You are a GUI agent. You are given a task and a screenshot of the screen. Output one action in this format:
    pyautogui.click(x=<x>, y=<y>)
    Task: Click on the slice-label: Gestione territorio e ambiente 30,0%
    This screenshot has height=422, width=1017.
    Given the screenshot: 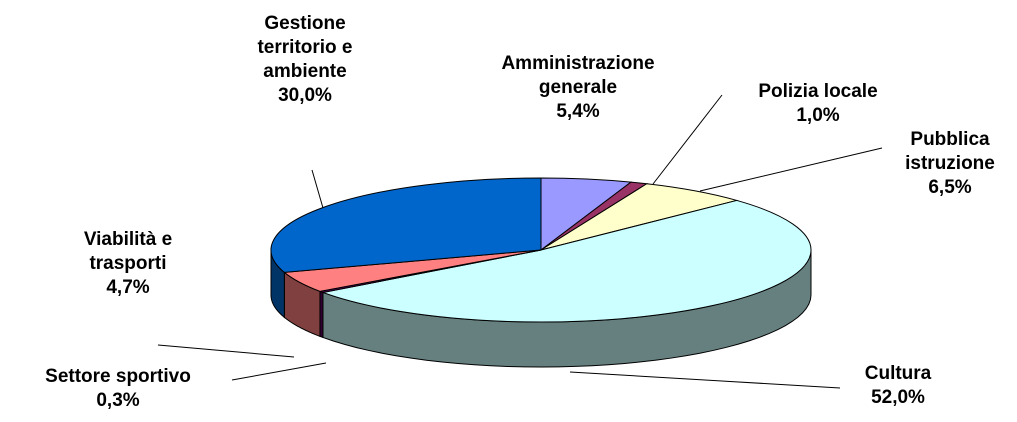 What is the action you would take?
    pyautogui.click(x=305, y=60)
    